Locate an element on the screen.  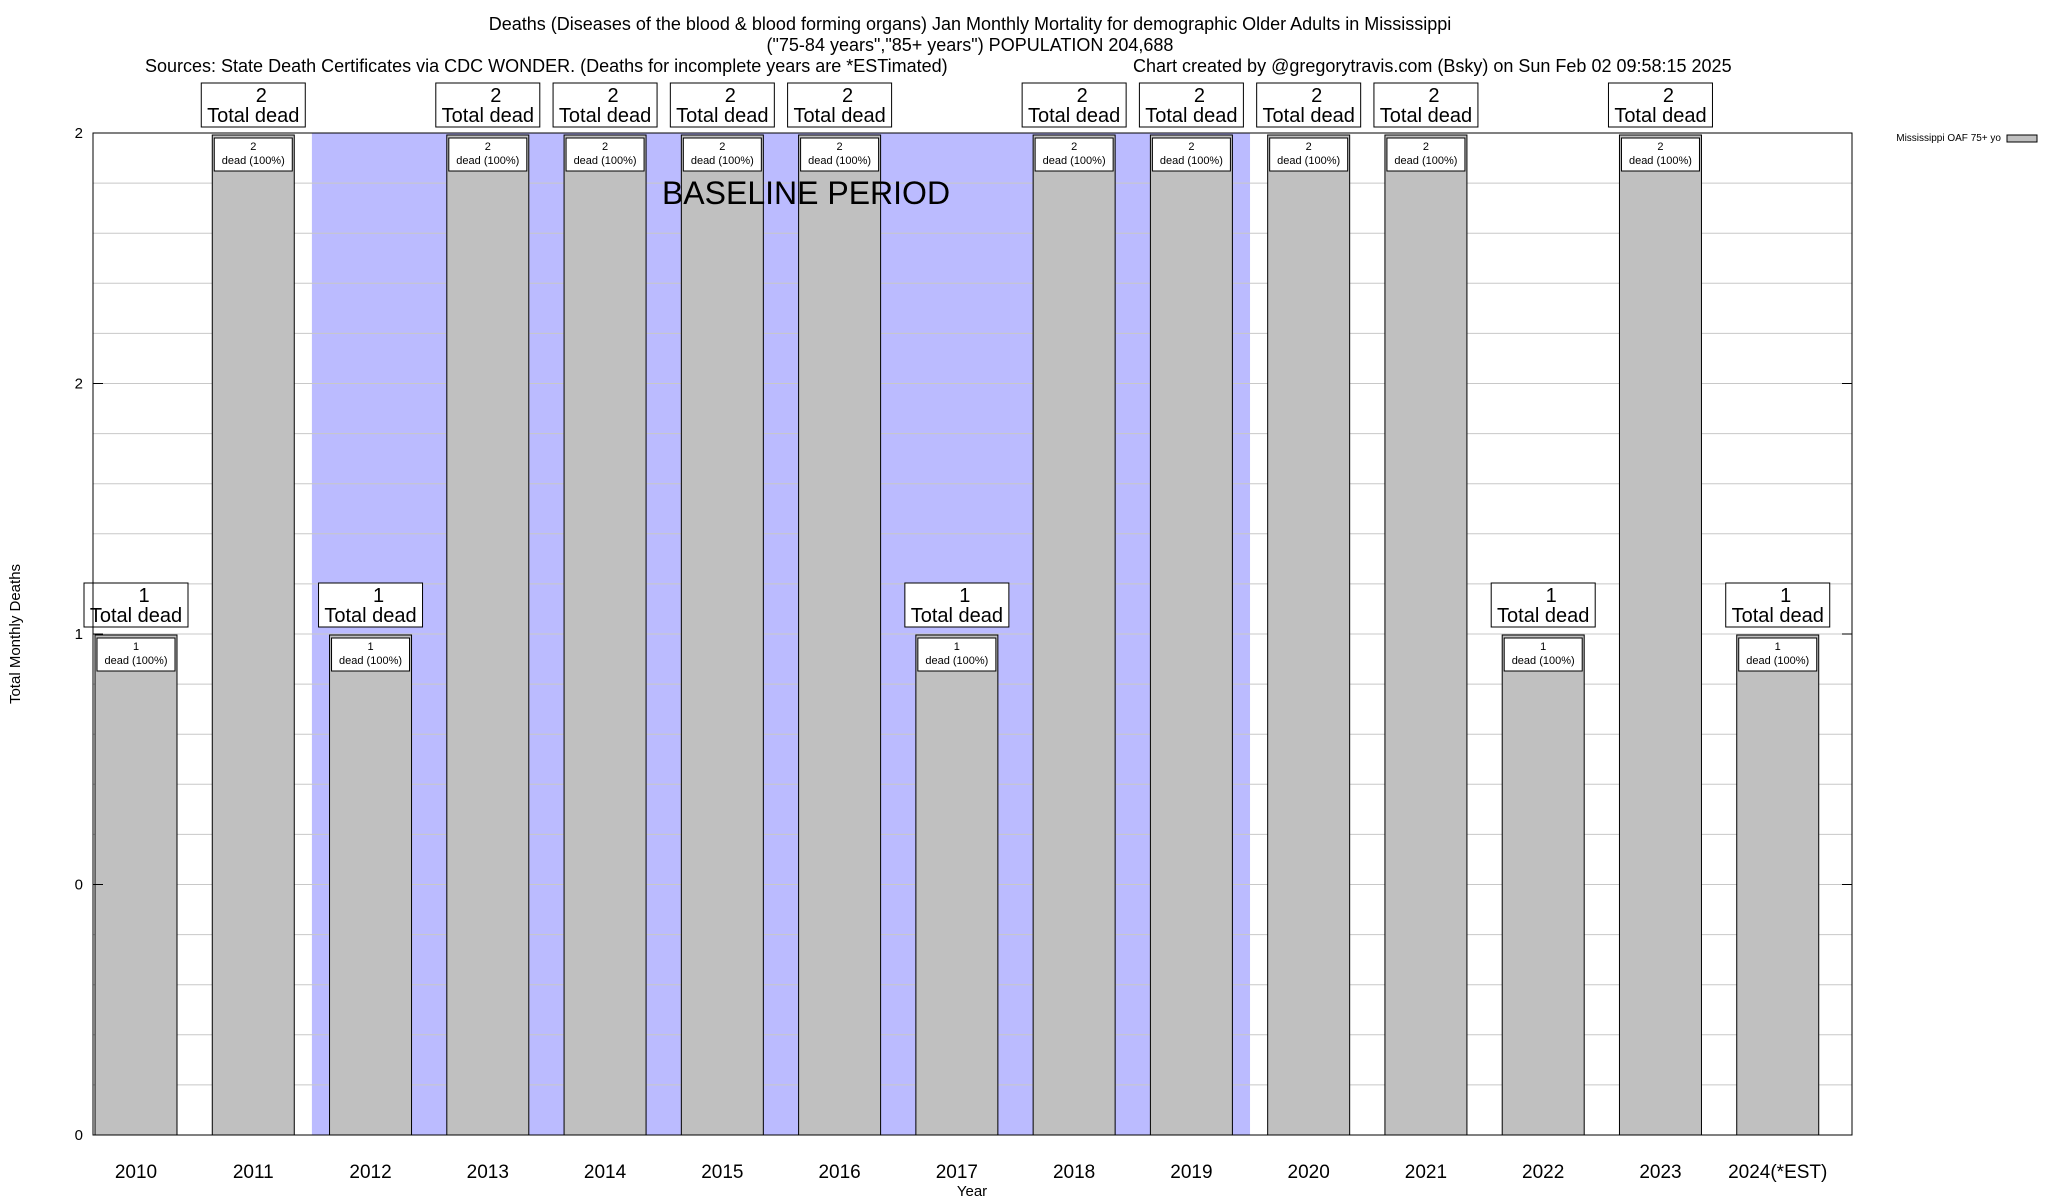
bar-2015 is located at coordinates (722, 635).